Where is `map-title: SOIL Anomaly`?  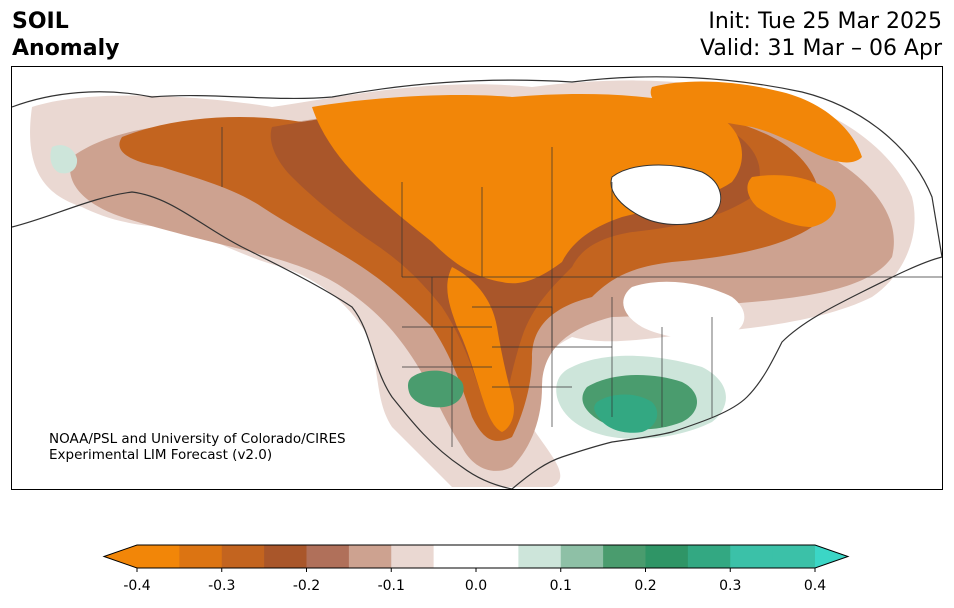 map-title: SOIL Anomaly is located at coordinates (65, 35).